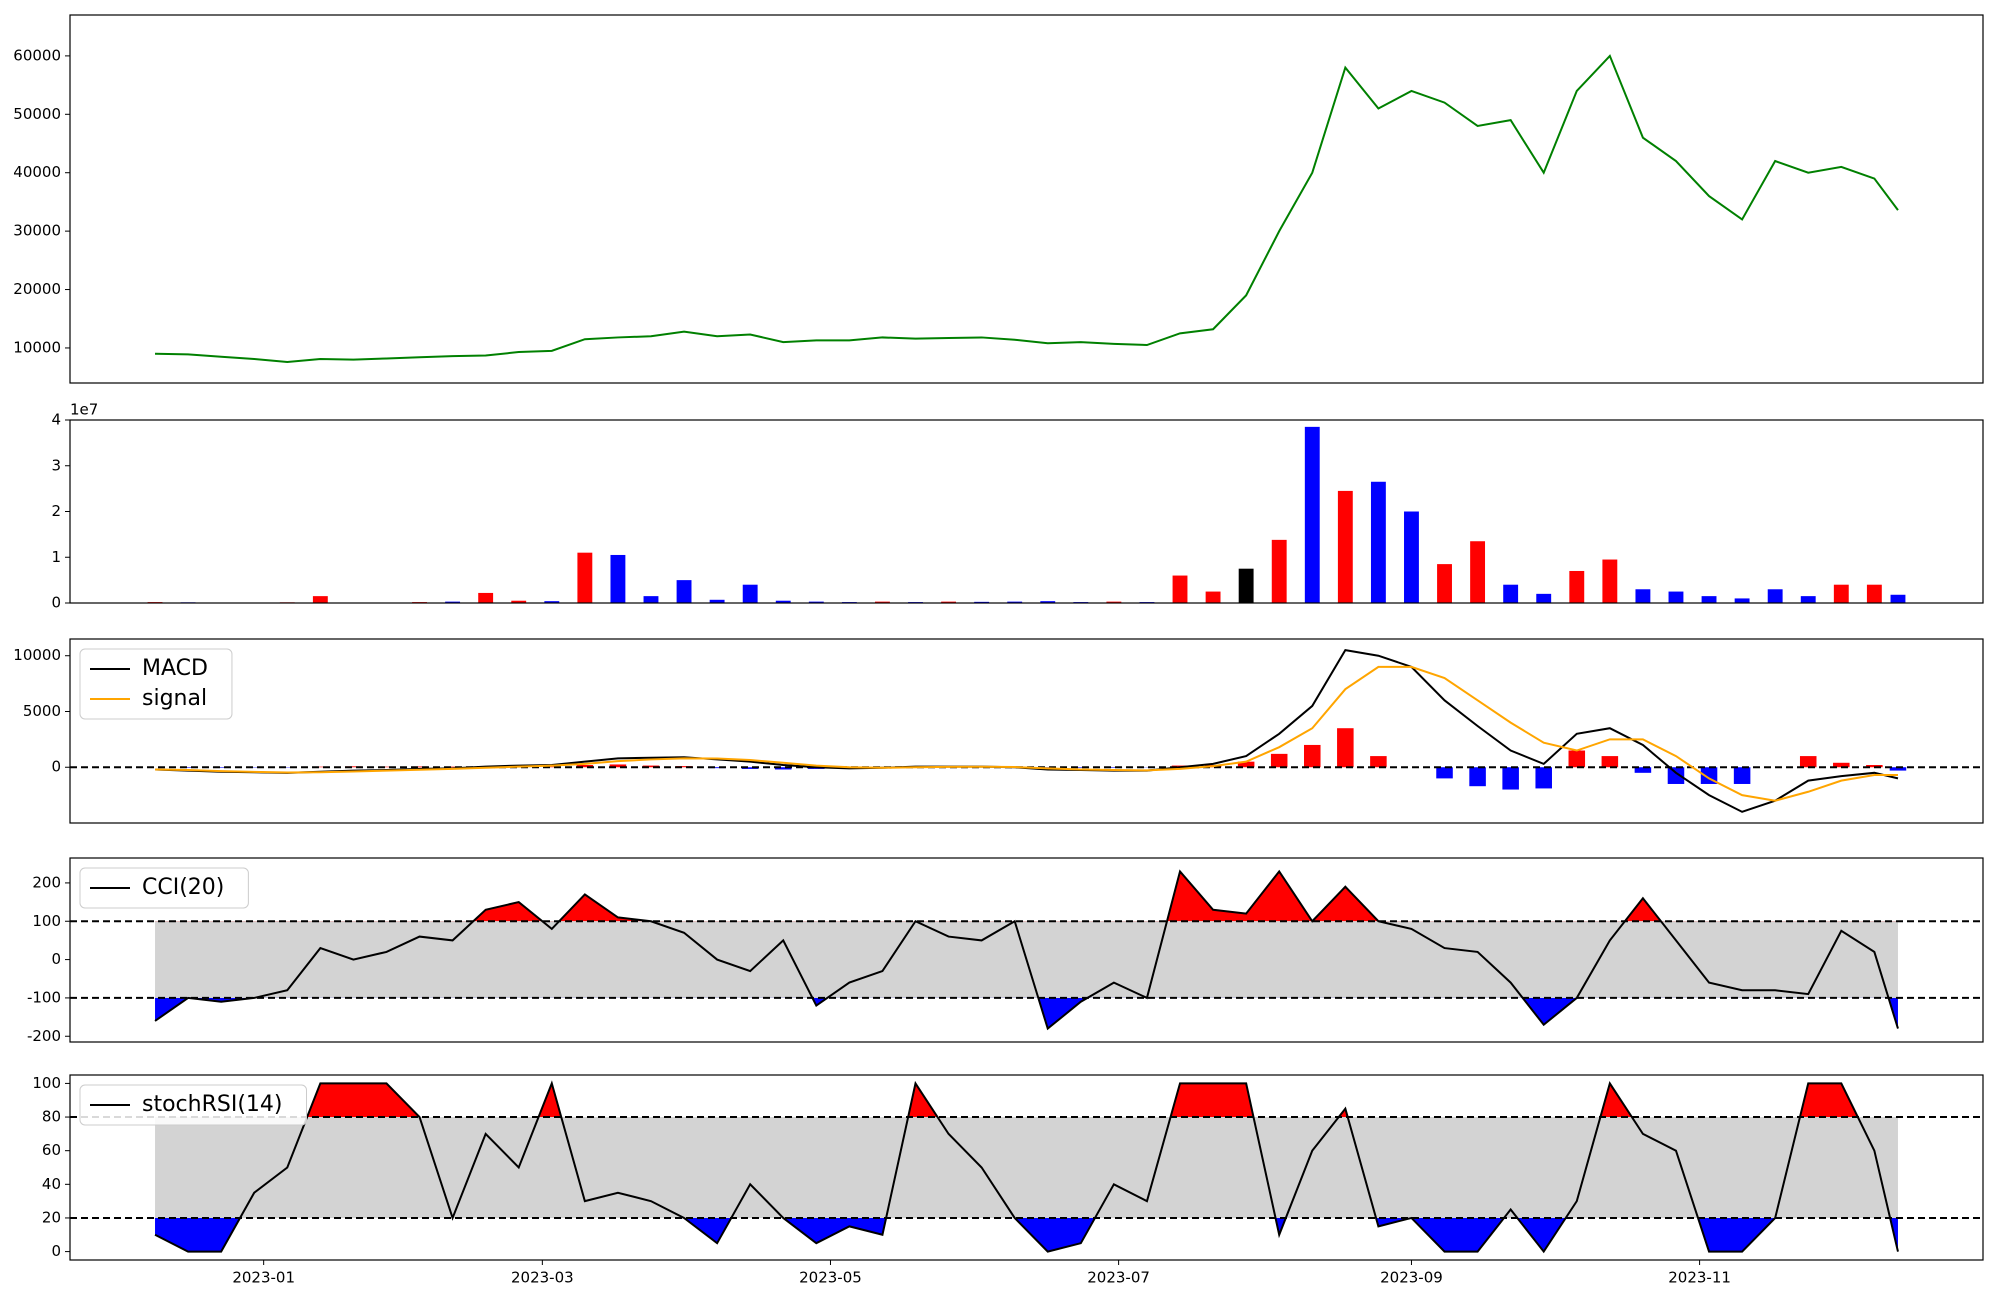  Describe the element at coordinates (37, 289) in the screenshot. I see `y-tick-label: 20000` at that location.